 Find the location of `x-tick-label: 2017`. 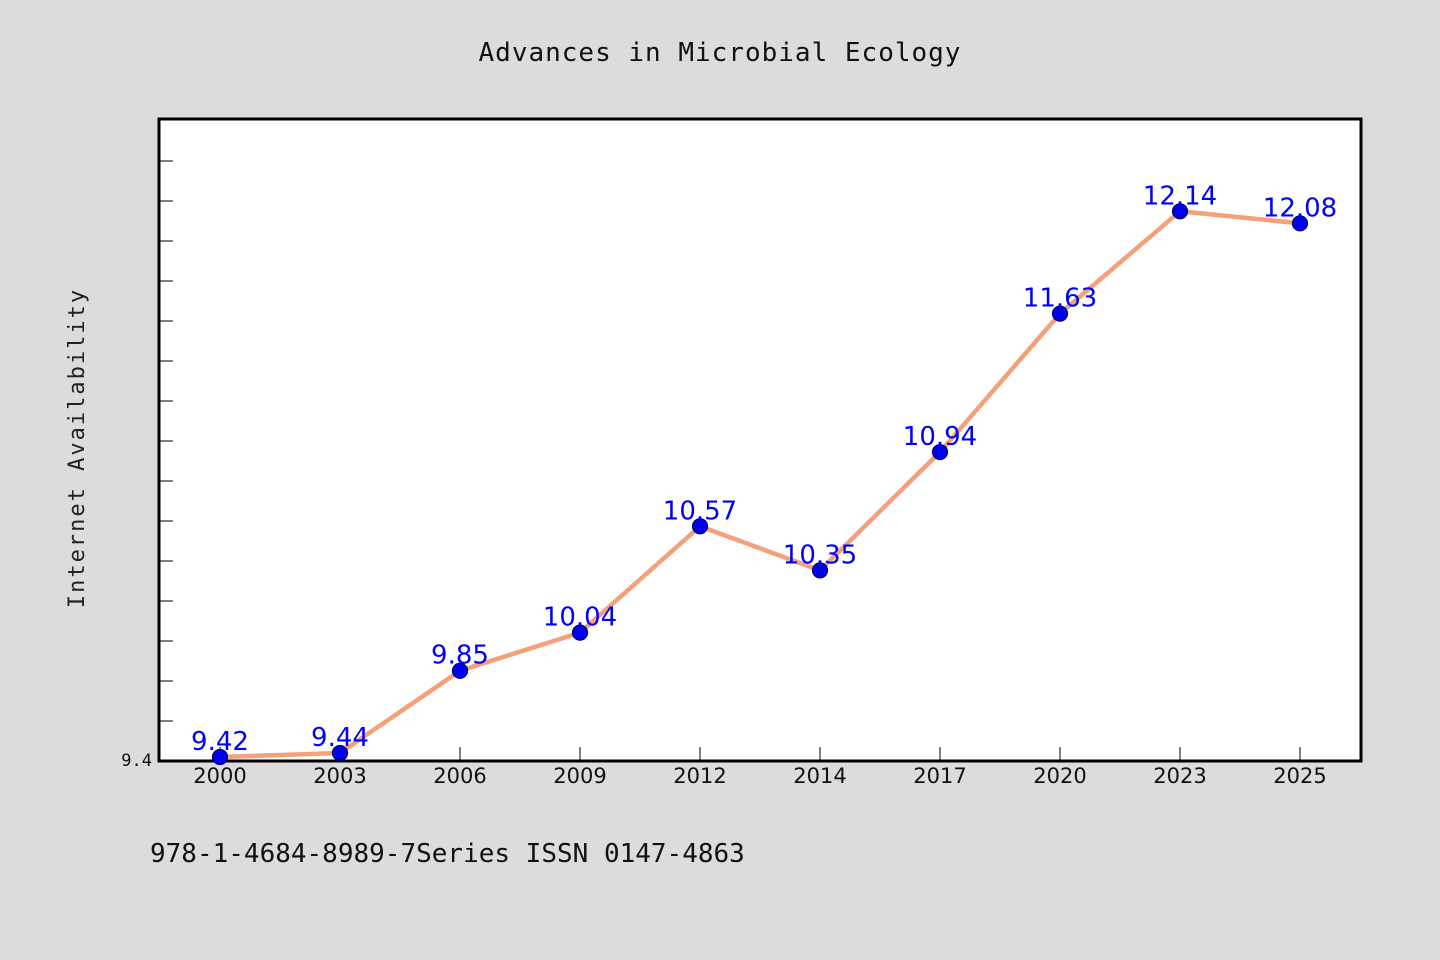

x-tick-label: 2017 is located at coordinates (939, 776).